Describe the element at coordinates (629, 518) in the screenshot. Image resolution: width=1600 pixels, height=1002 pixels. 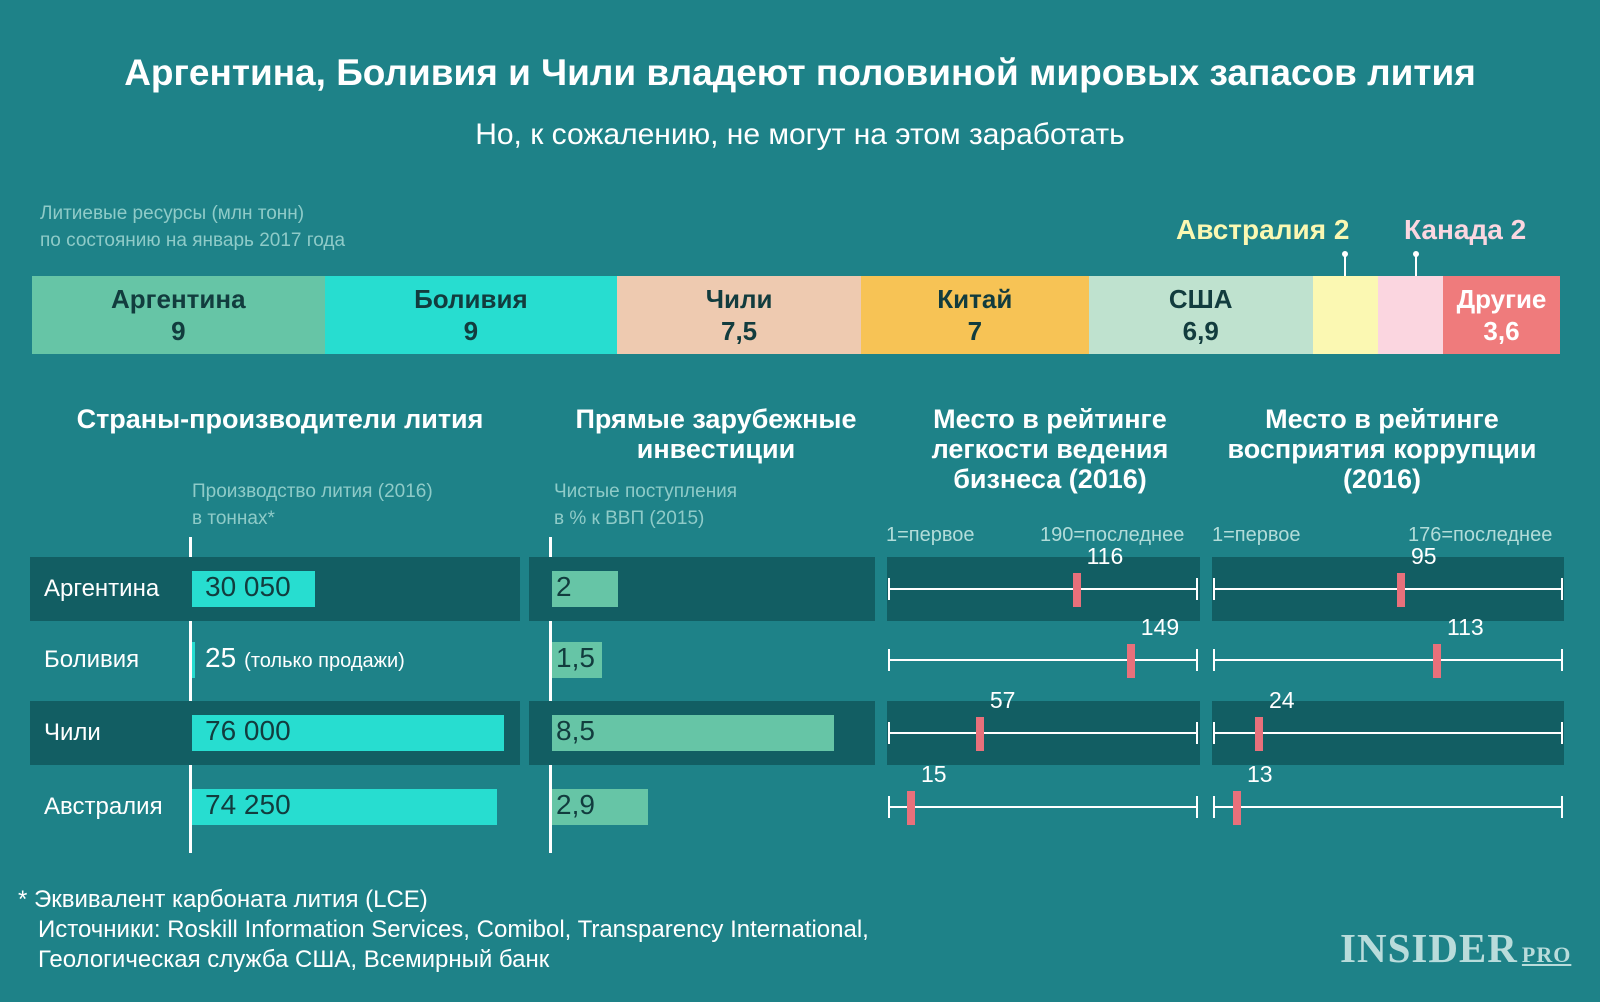
I see `fdi-caption-line2: в % к ВВП (2015)` at that location.